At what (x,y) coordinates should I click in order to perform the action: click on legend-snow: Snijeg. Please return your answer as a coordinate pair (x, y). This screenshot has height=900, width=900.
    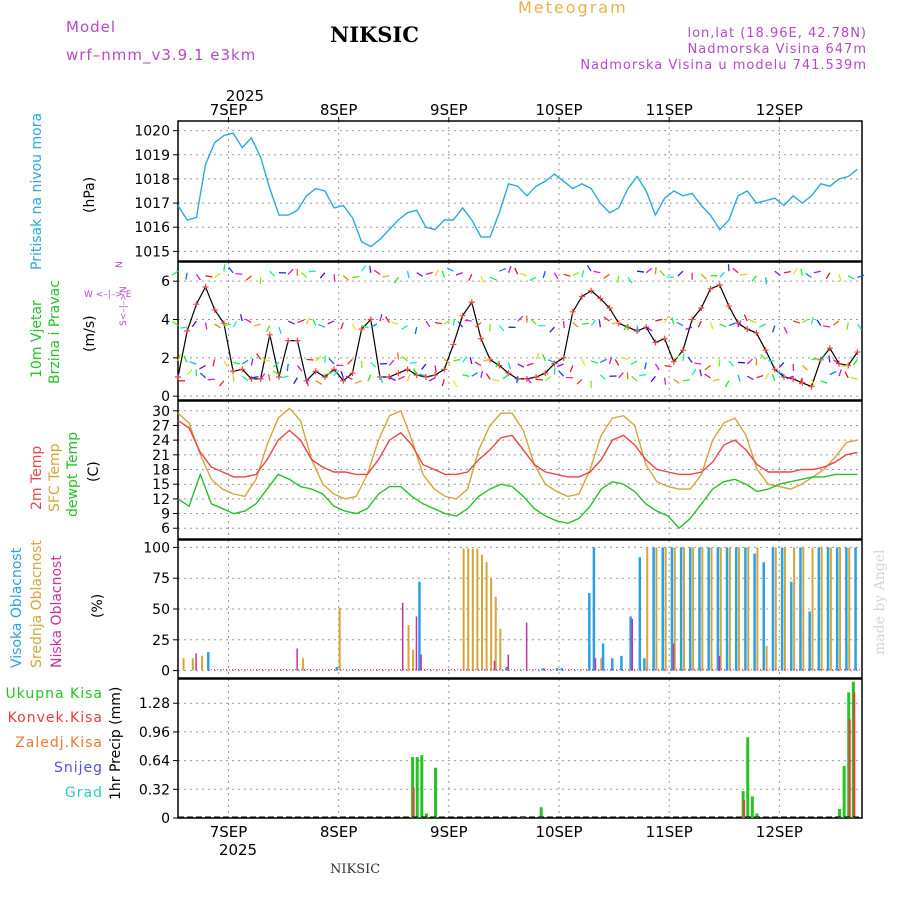
    Looking at the image, I should click on (78, 768).